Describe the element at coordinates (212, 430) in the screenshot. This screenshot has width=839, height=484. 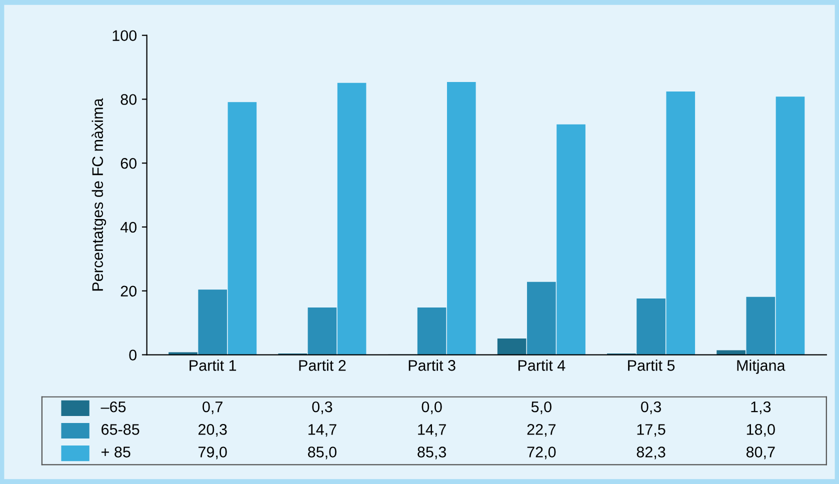
I see `data-label: 20,3` at that location.